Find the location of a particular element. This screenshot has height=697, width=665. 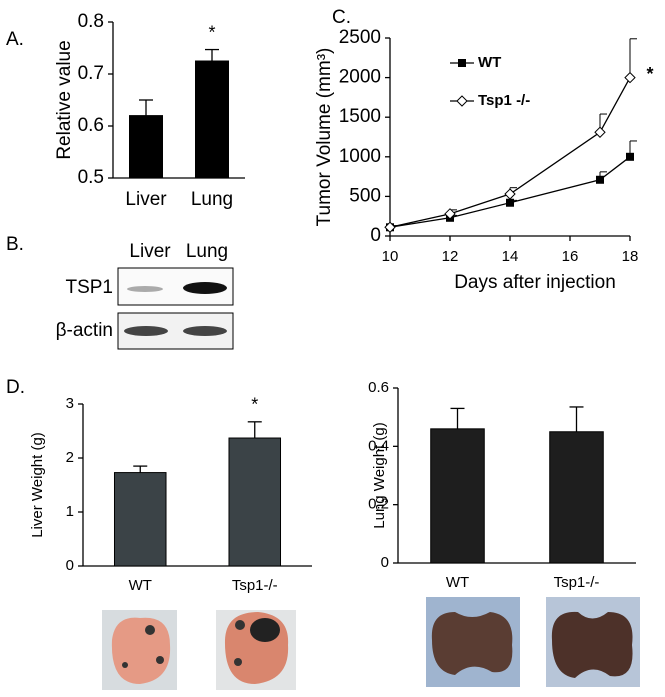

y-tick-label: 2500 is located at coordinates (360, 37).